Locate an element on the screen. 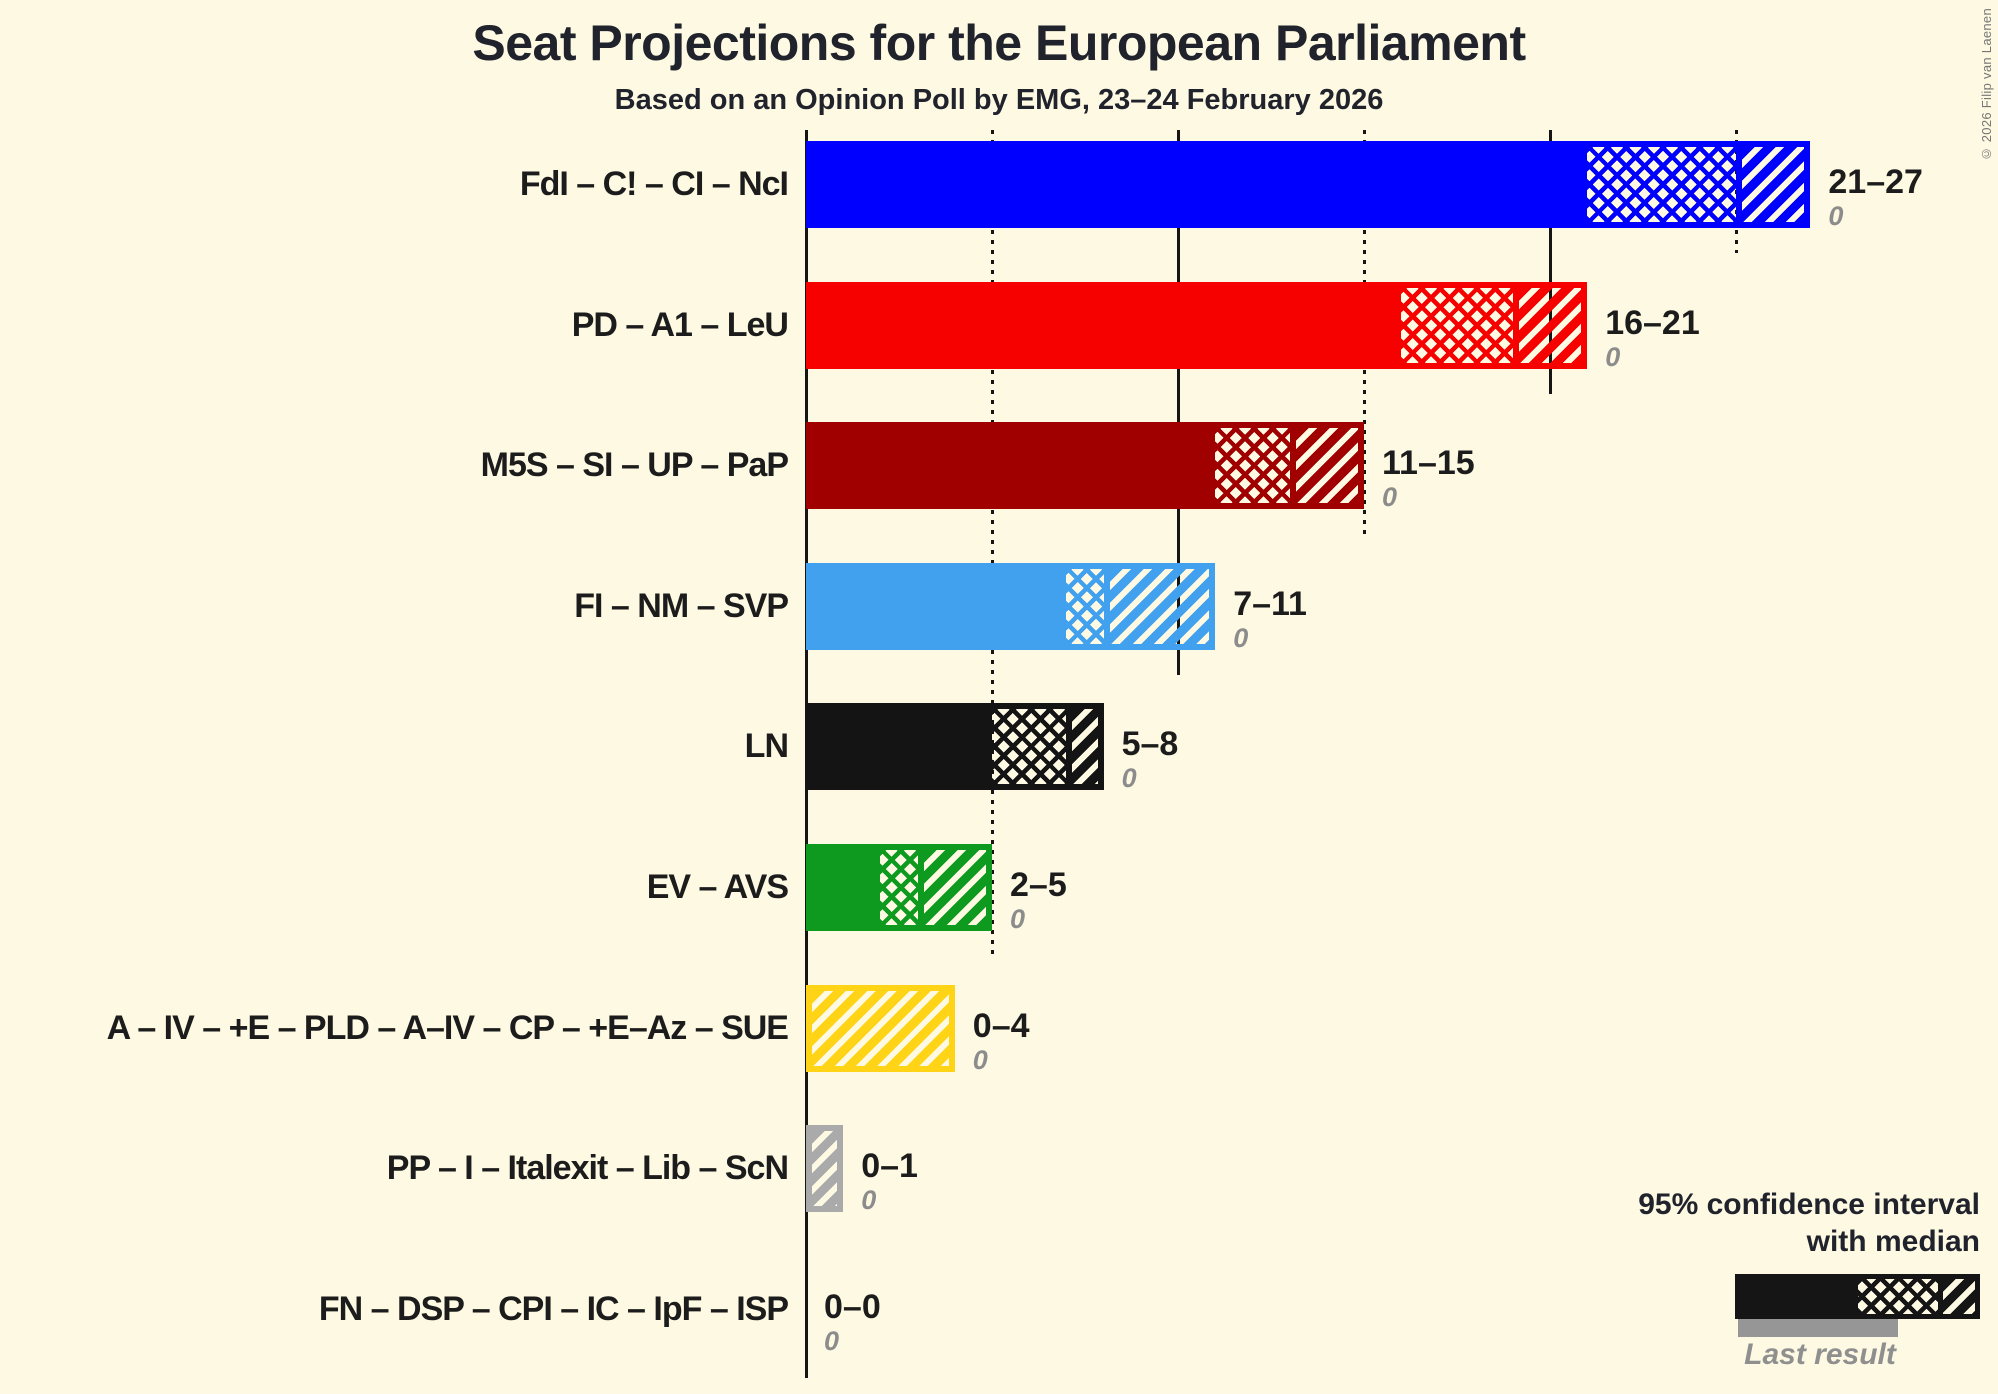  copyright-note: © 2026 Filip van Laenen is located at coordinates (1986, 85).